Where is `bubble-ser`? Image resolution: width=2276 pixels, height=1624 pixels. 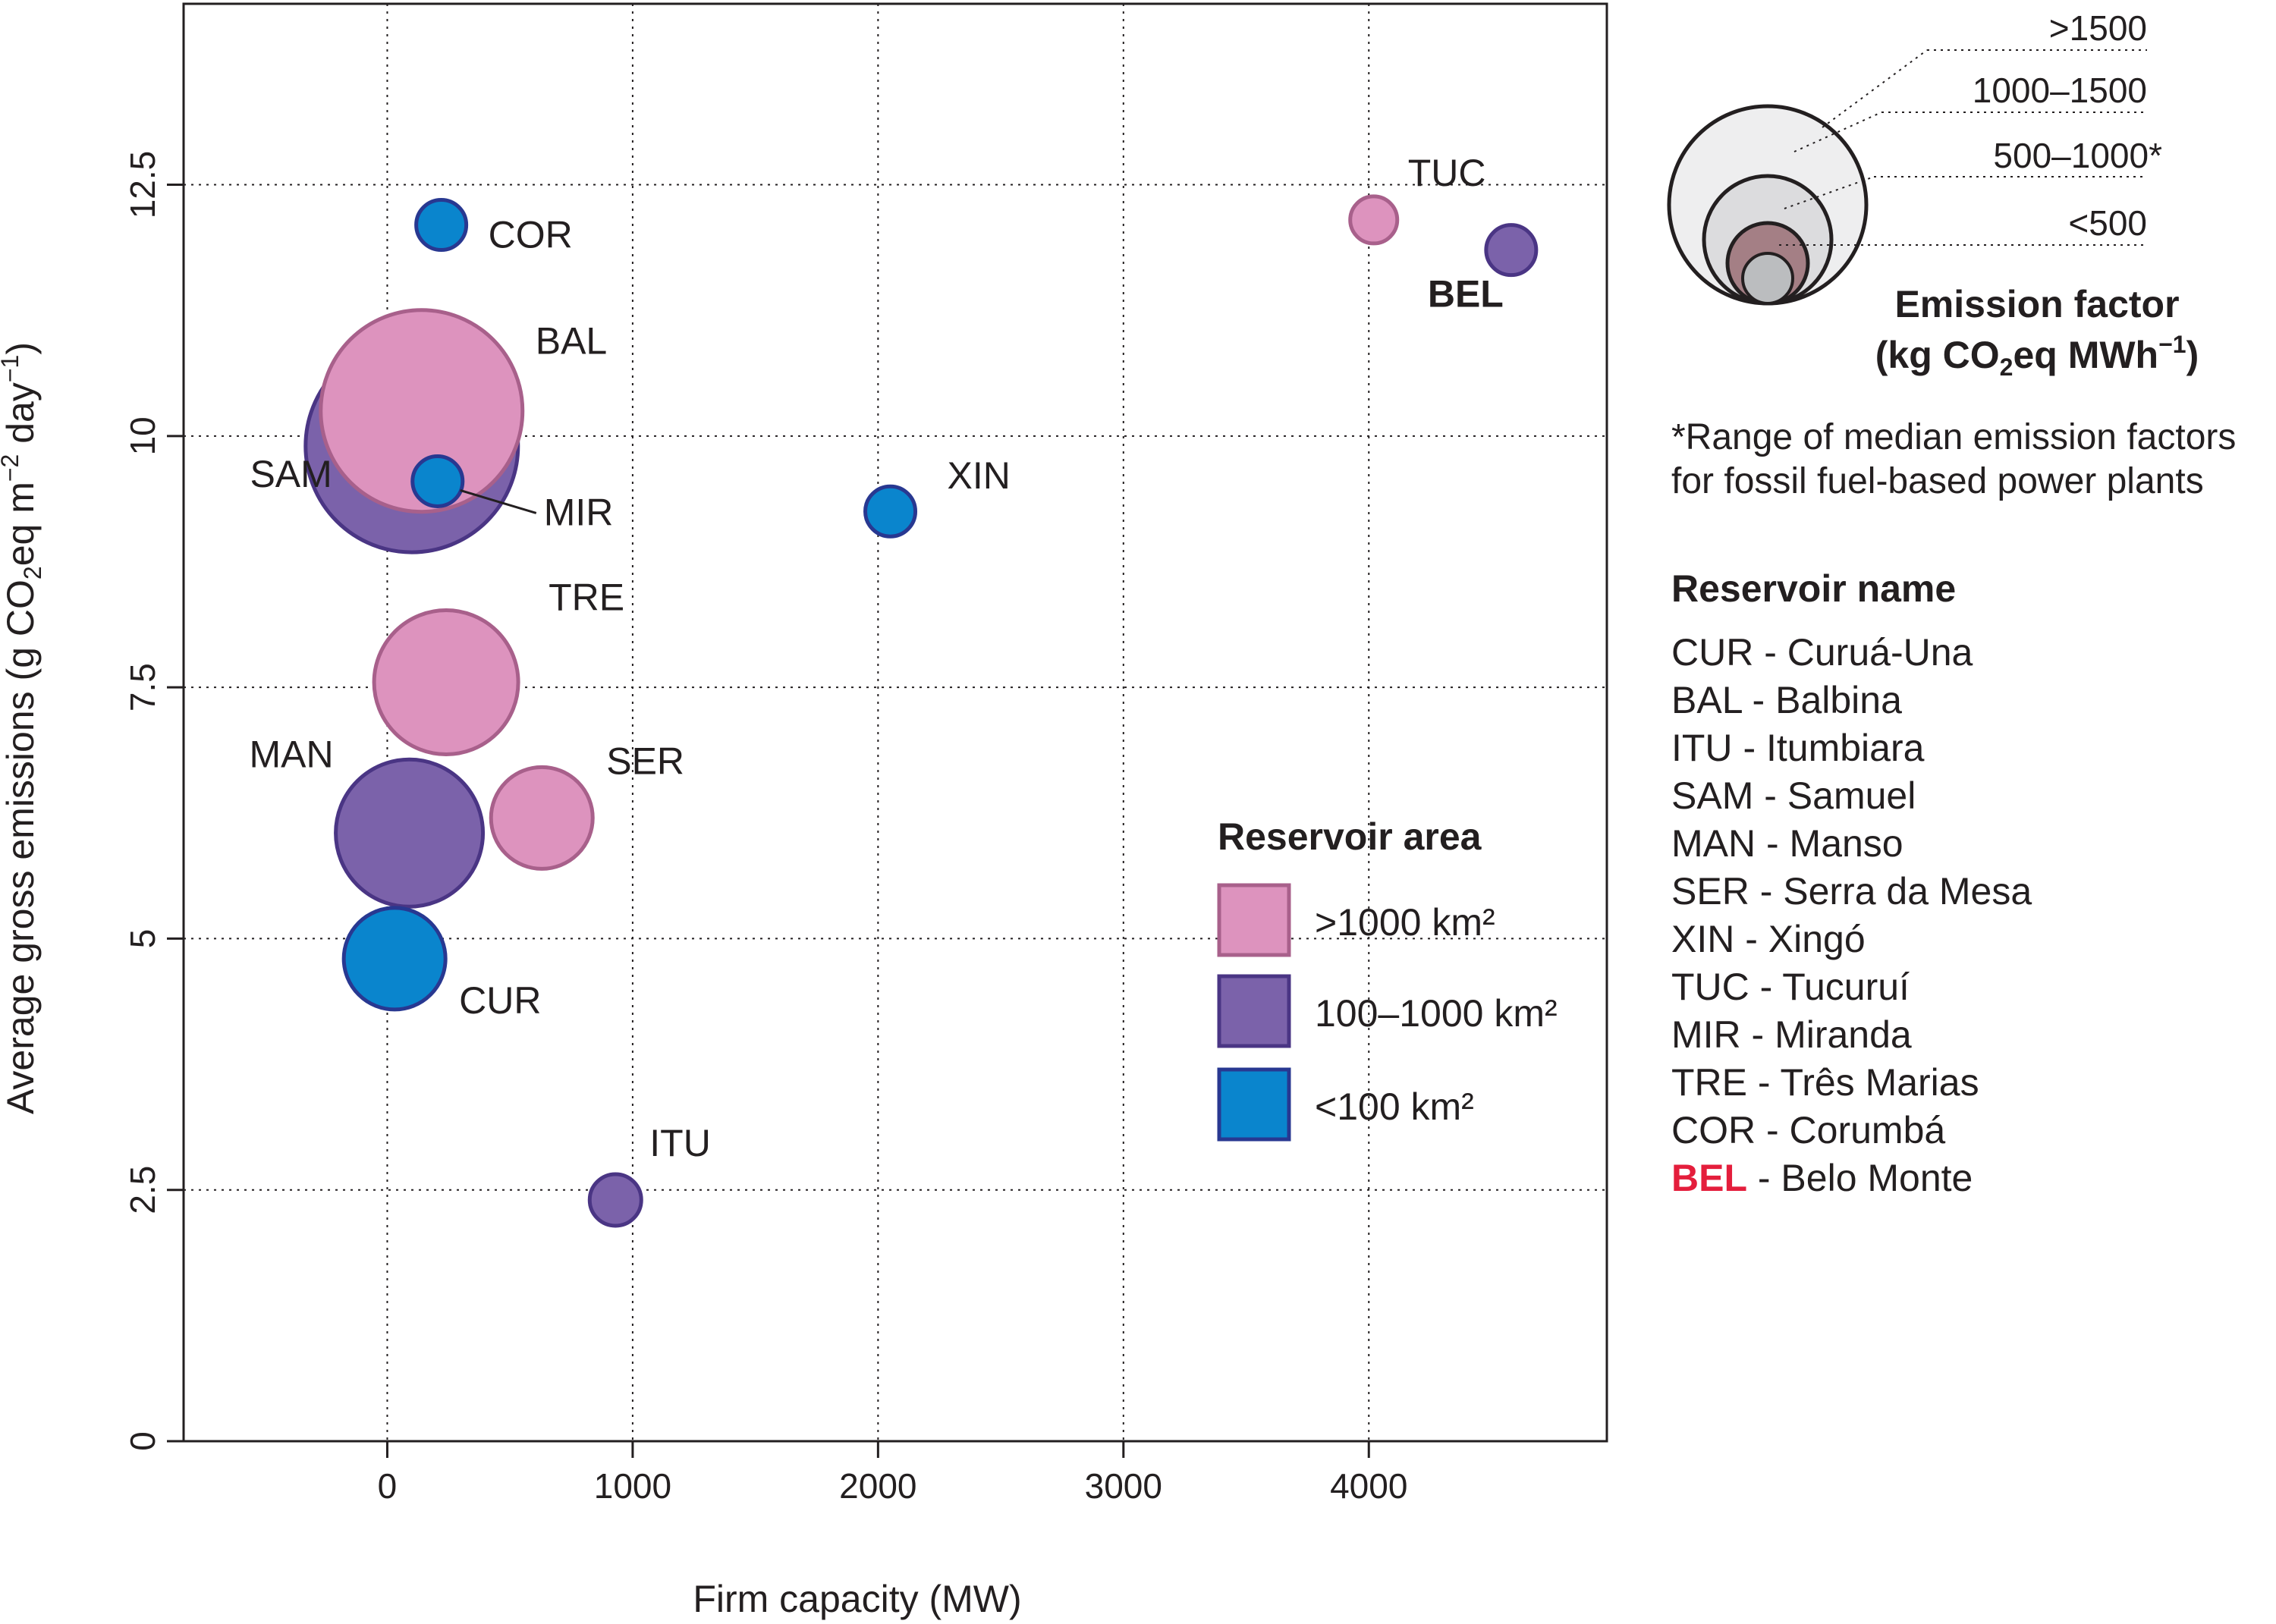 bubble-ser is located at coordinates (542, 818).